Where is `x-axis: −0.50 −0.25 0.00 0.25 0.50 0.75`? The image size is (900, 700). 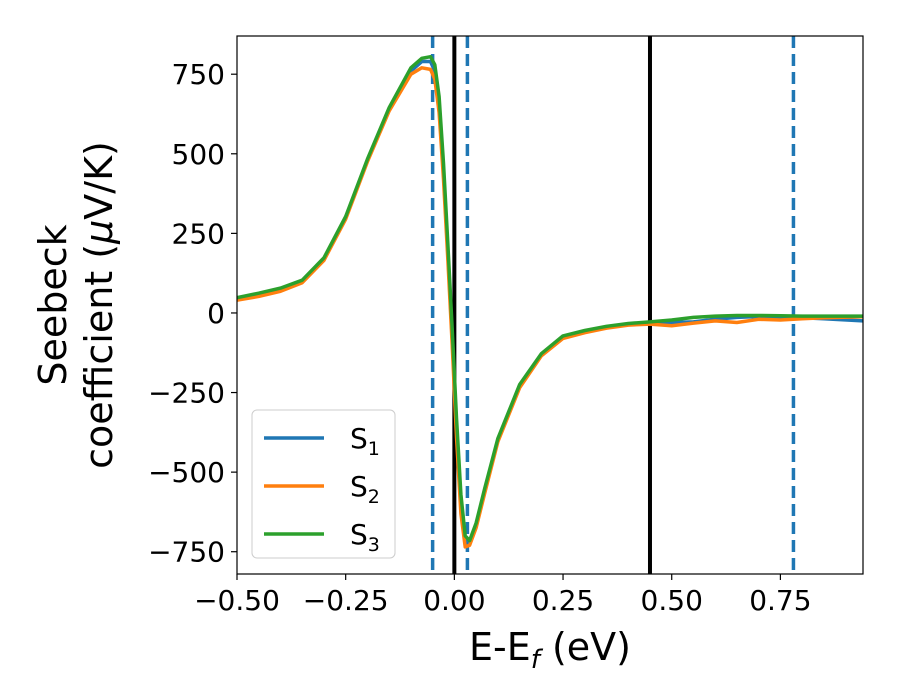
x-axis: −0.50 −0.25 0.00 0.25 0.50 0.75 is located at coordinates (503, 595).